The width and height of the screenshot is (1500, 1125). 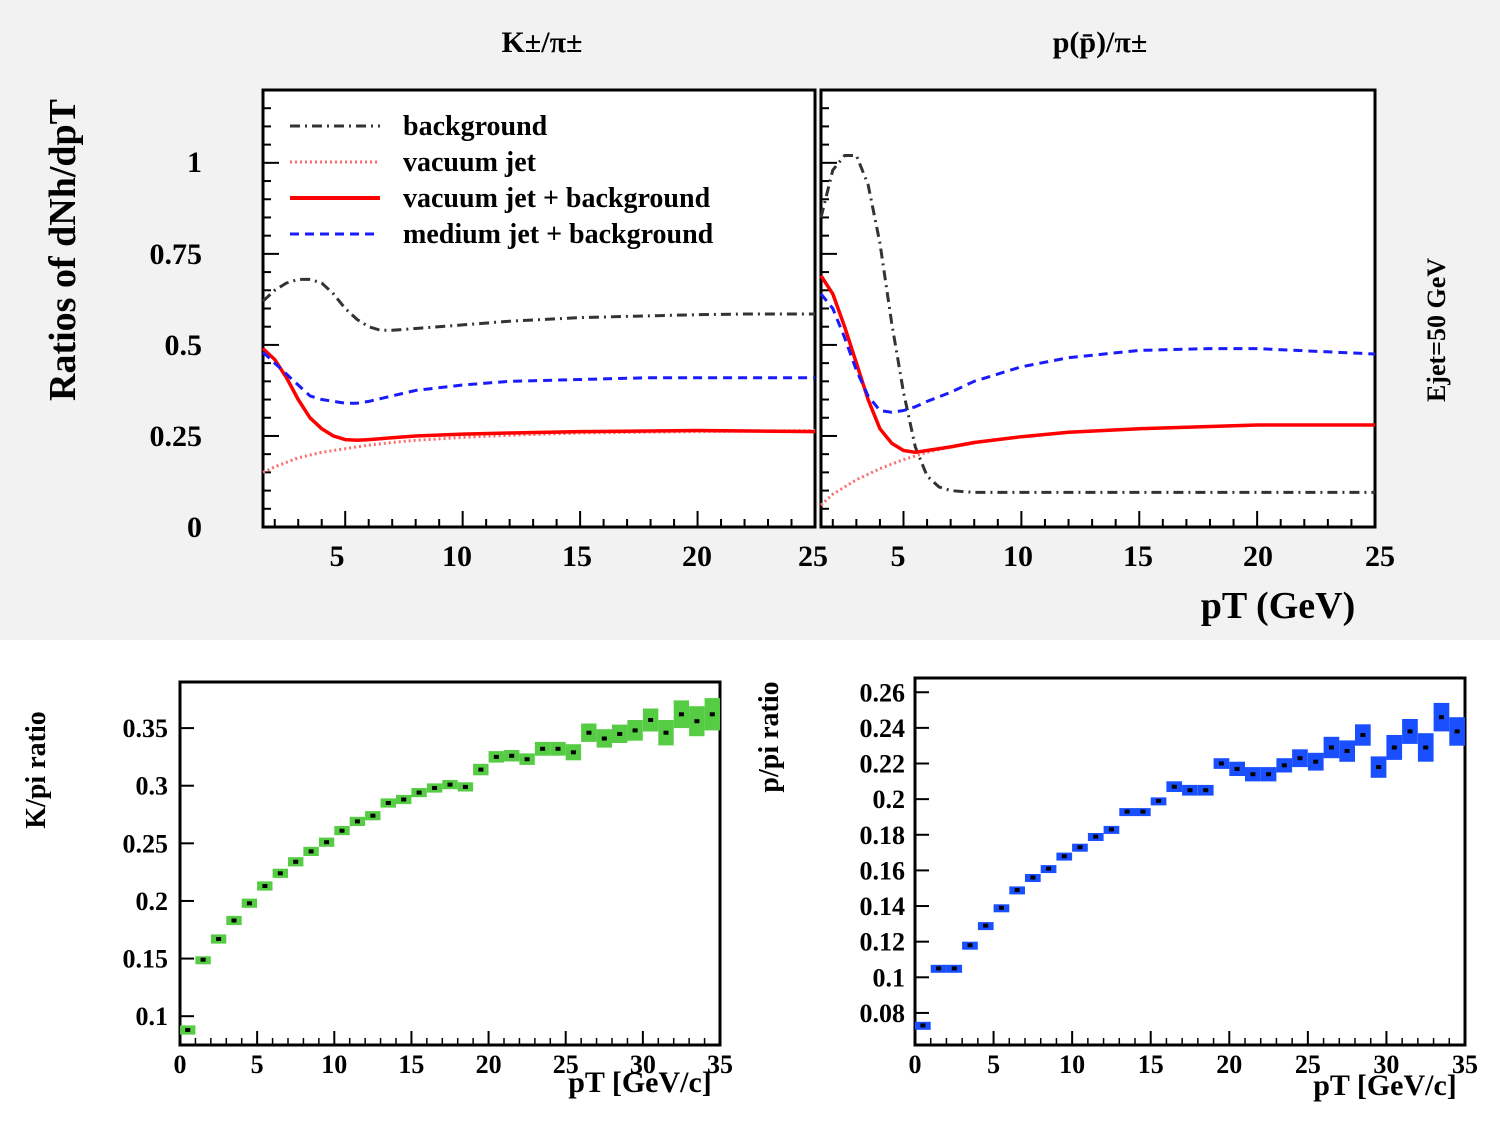 I want to click on bottom-right-ylabel: p/pi ratio, so click(x=769, y=736).